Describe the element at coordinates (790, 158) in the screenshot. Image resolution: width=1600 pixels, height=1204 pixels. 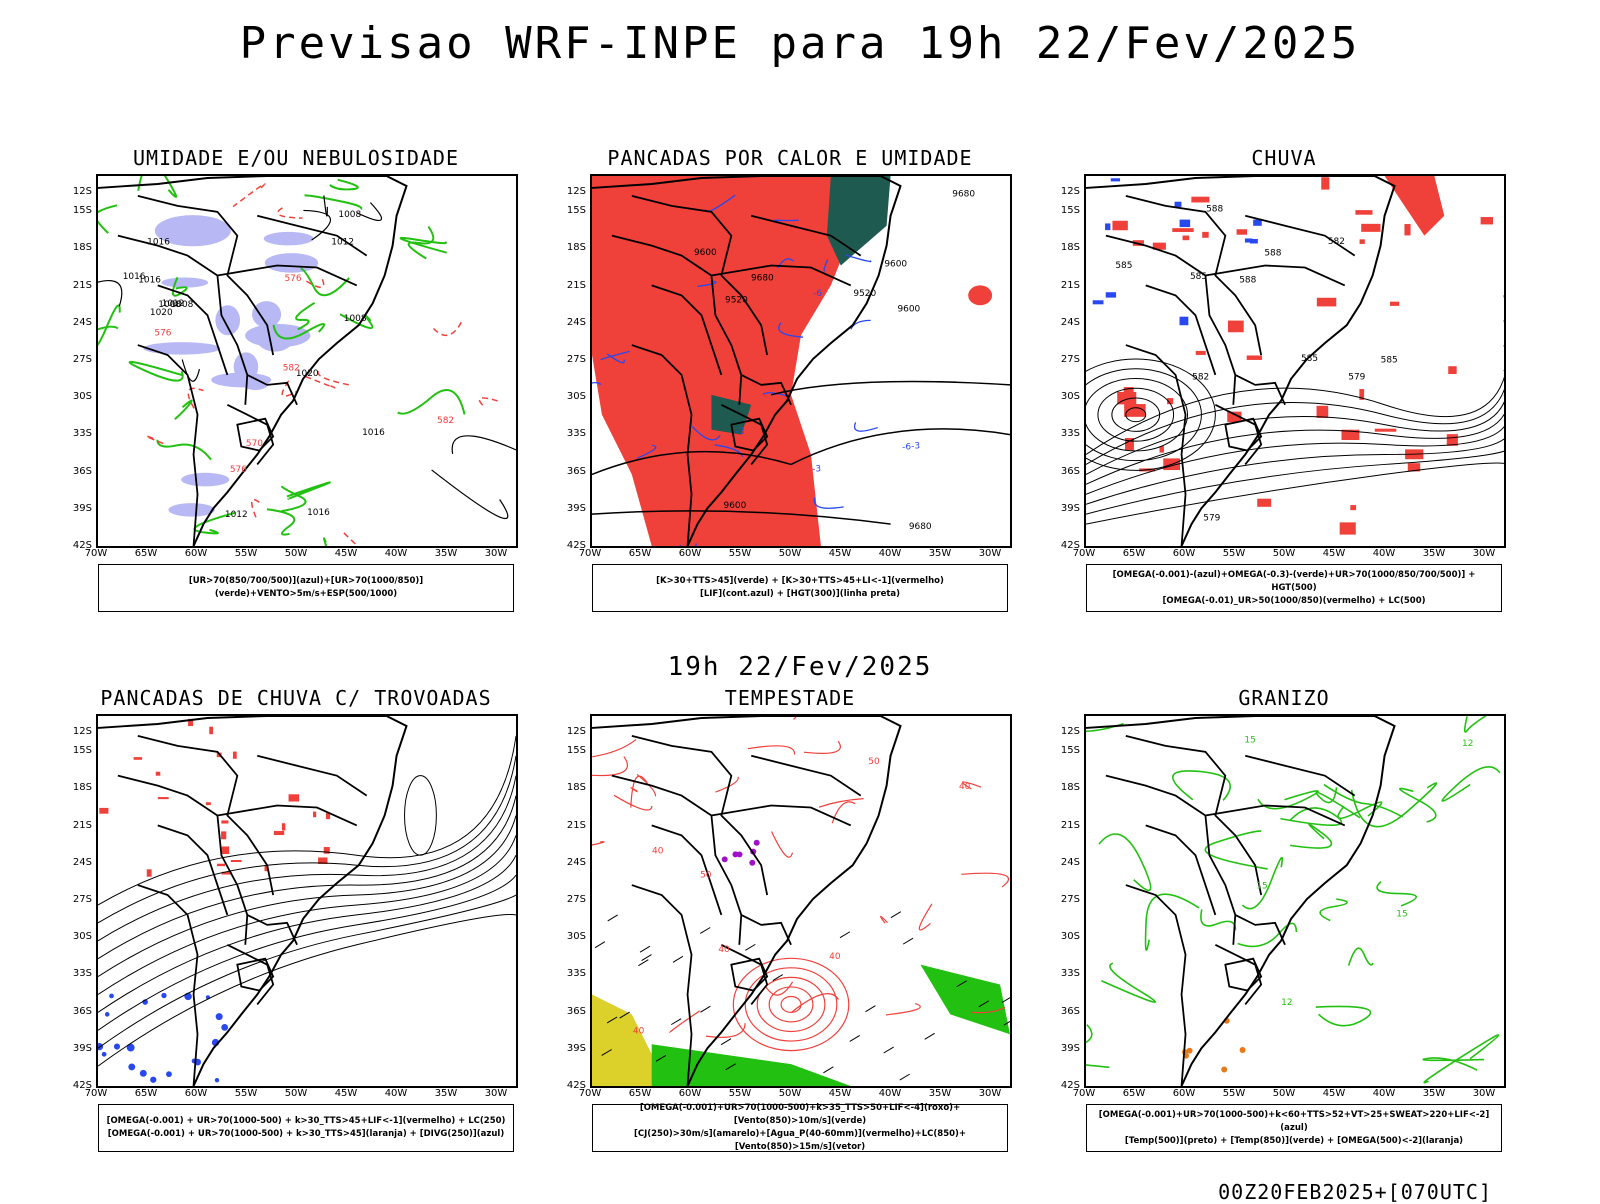
I see `panel-title: PANCADAS POR CALOR E UMIDADE` at that location.